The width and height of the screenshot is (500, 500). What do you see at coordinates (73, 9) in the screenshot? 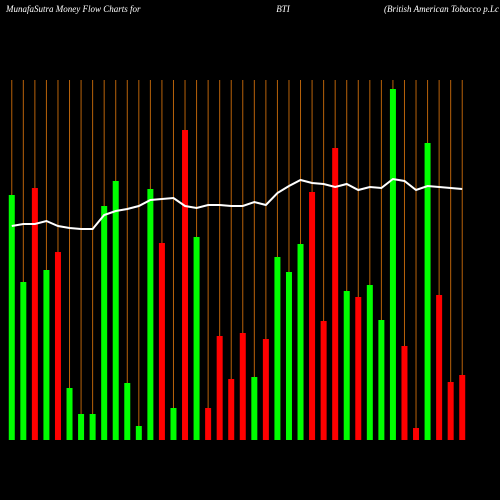
I see `chart-title: MunafaSutra Money Flow Charts for` at bounding box center [73, 9].